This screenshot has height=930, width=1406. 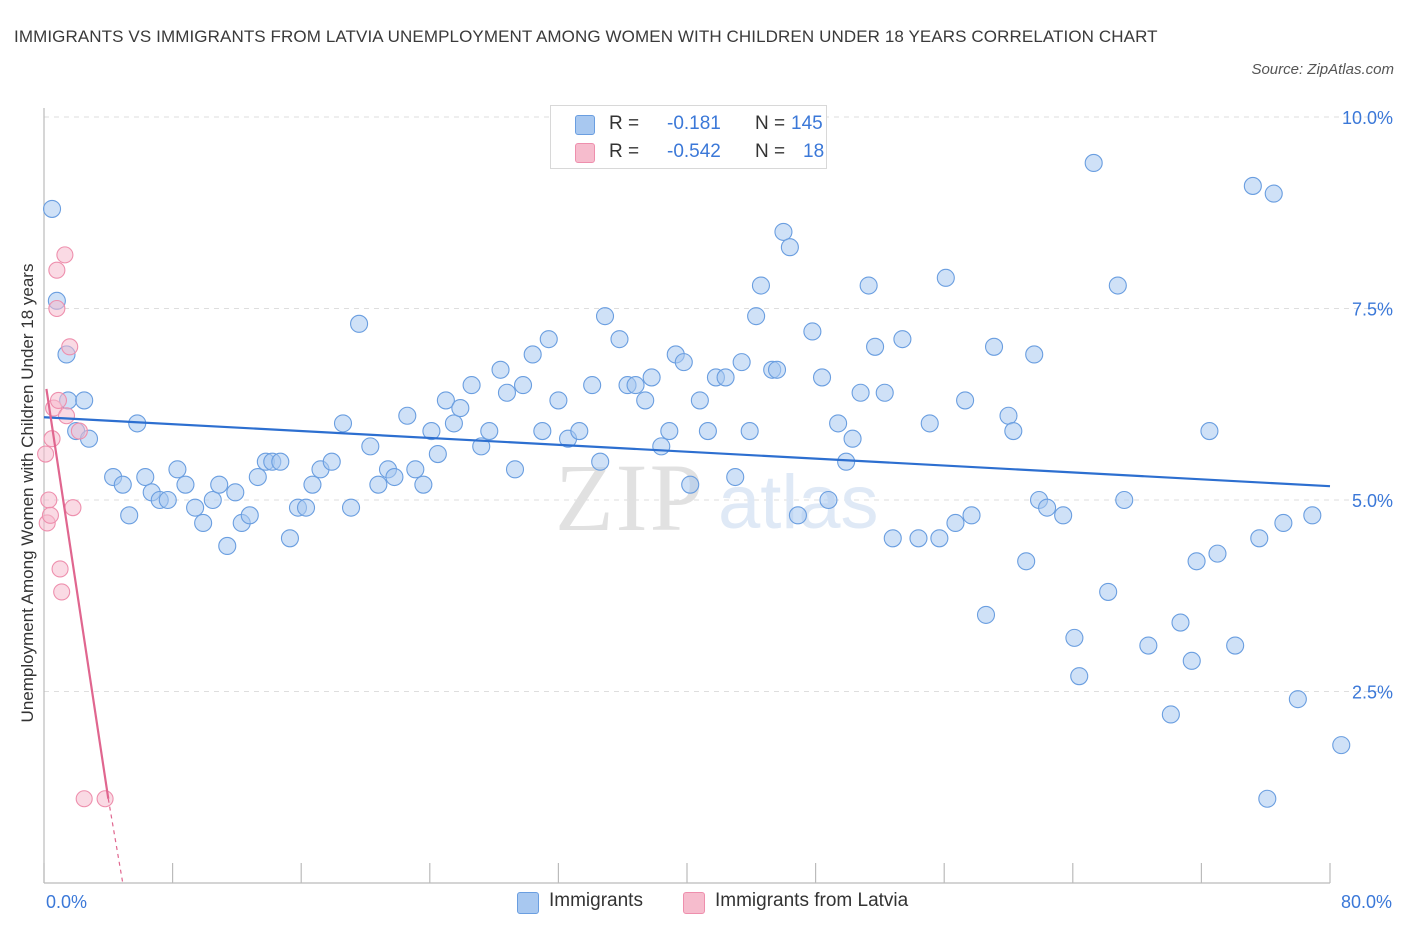 I want to click on legend-swatch-blue, so click(x=585, y=125).